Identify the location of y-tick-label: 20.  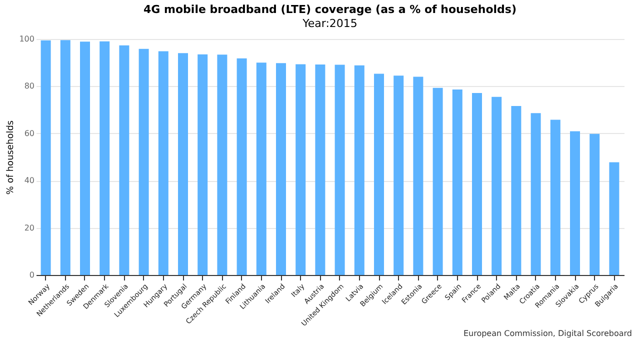
(29, 227).